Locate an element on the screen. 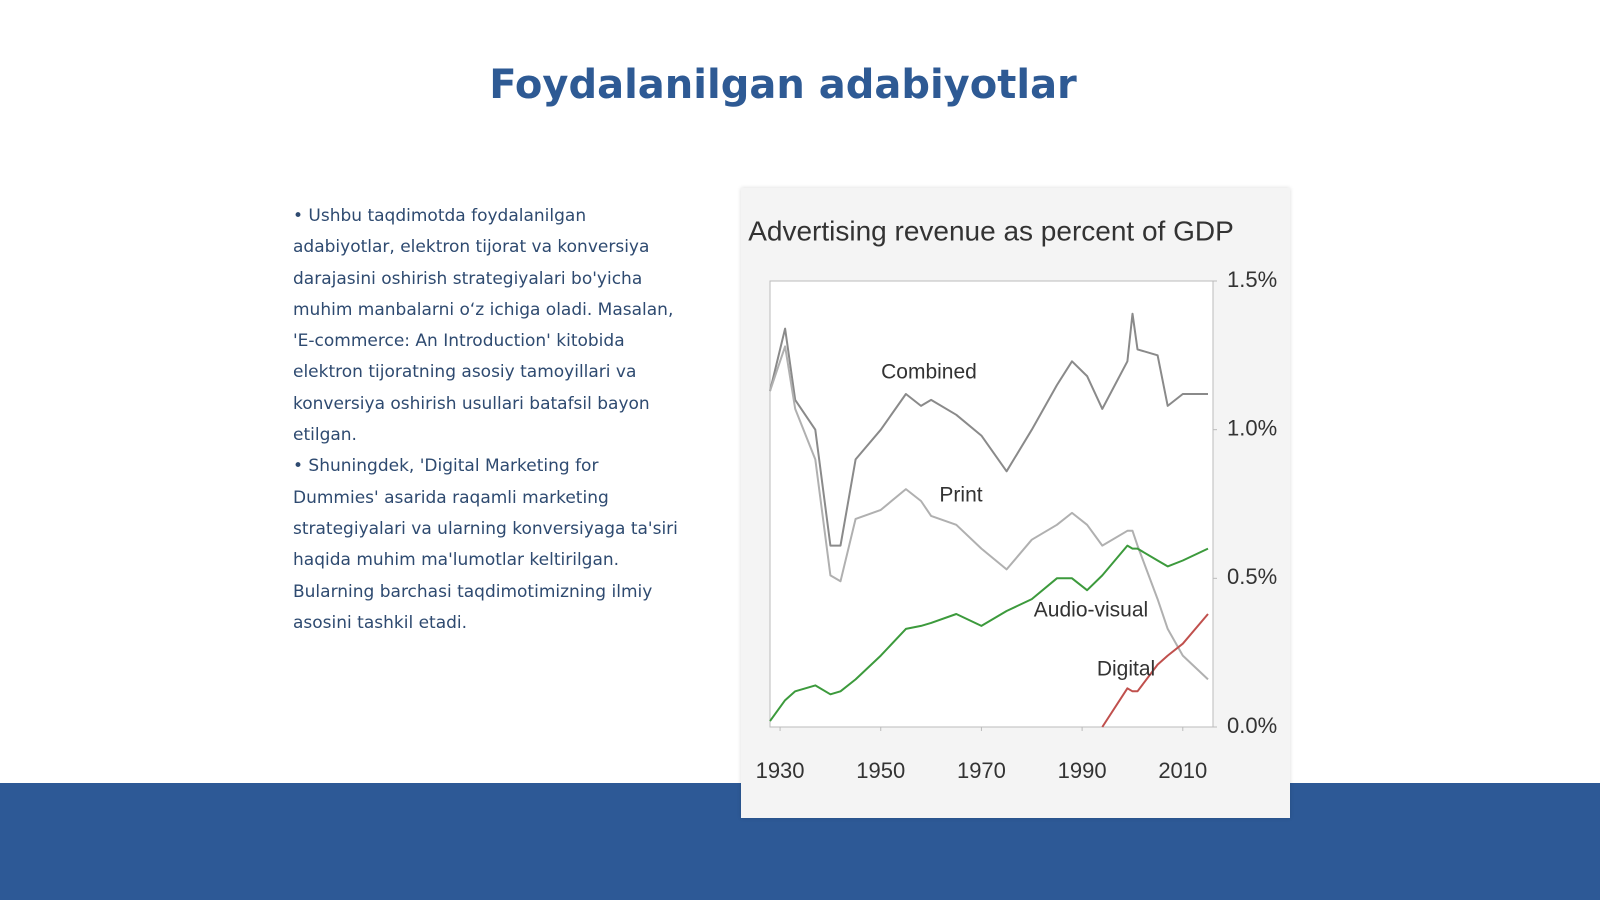  series-label: Audio-visual is located at coordinates (1091, 610).